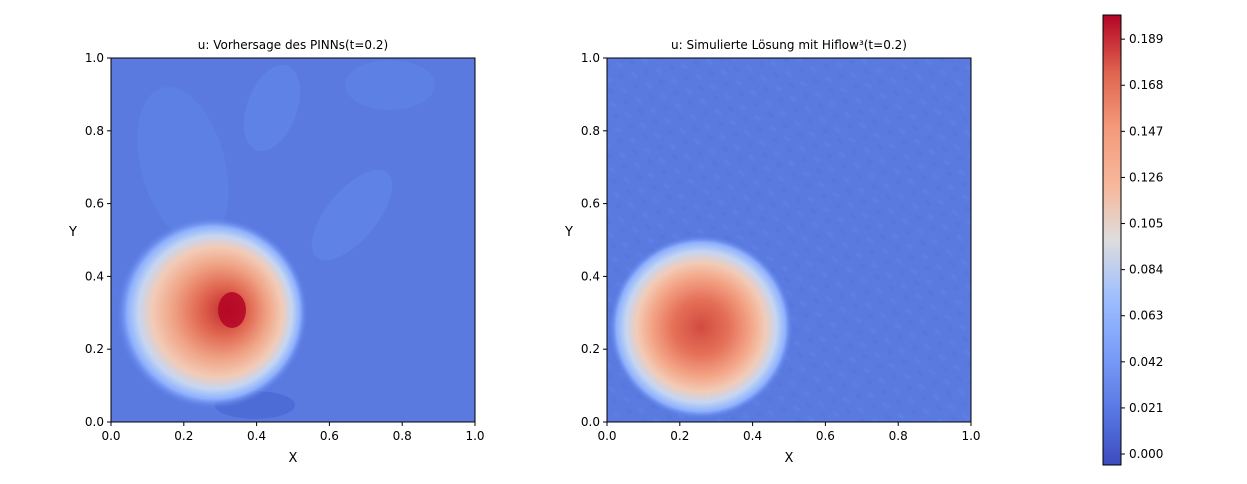  Describe the element at coordinates (590, 276) in the screenshot. I see `plot-hiflow-ytick-label: 0.4` at that location.